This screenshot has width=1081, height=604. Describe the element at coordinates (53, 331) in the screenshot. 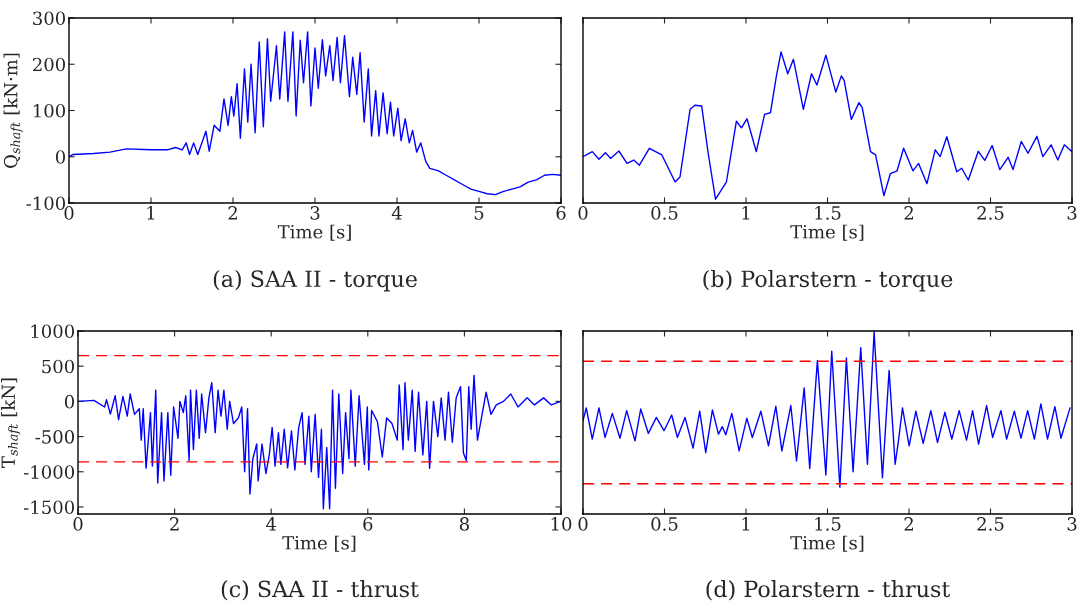

I see `y-tick-label: 1000` at that location.